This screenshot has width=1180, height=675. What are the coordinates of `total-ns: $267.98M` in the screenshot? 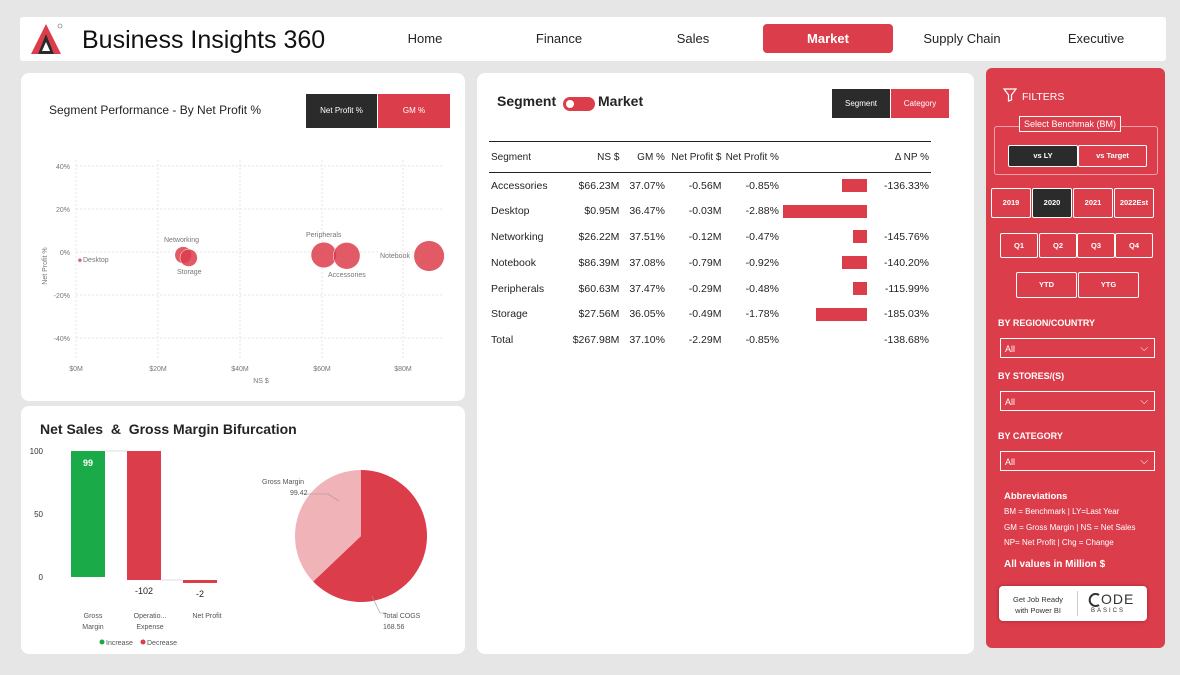 It's located at (596, 340).